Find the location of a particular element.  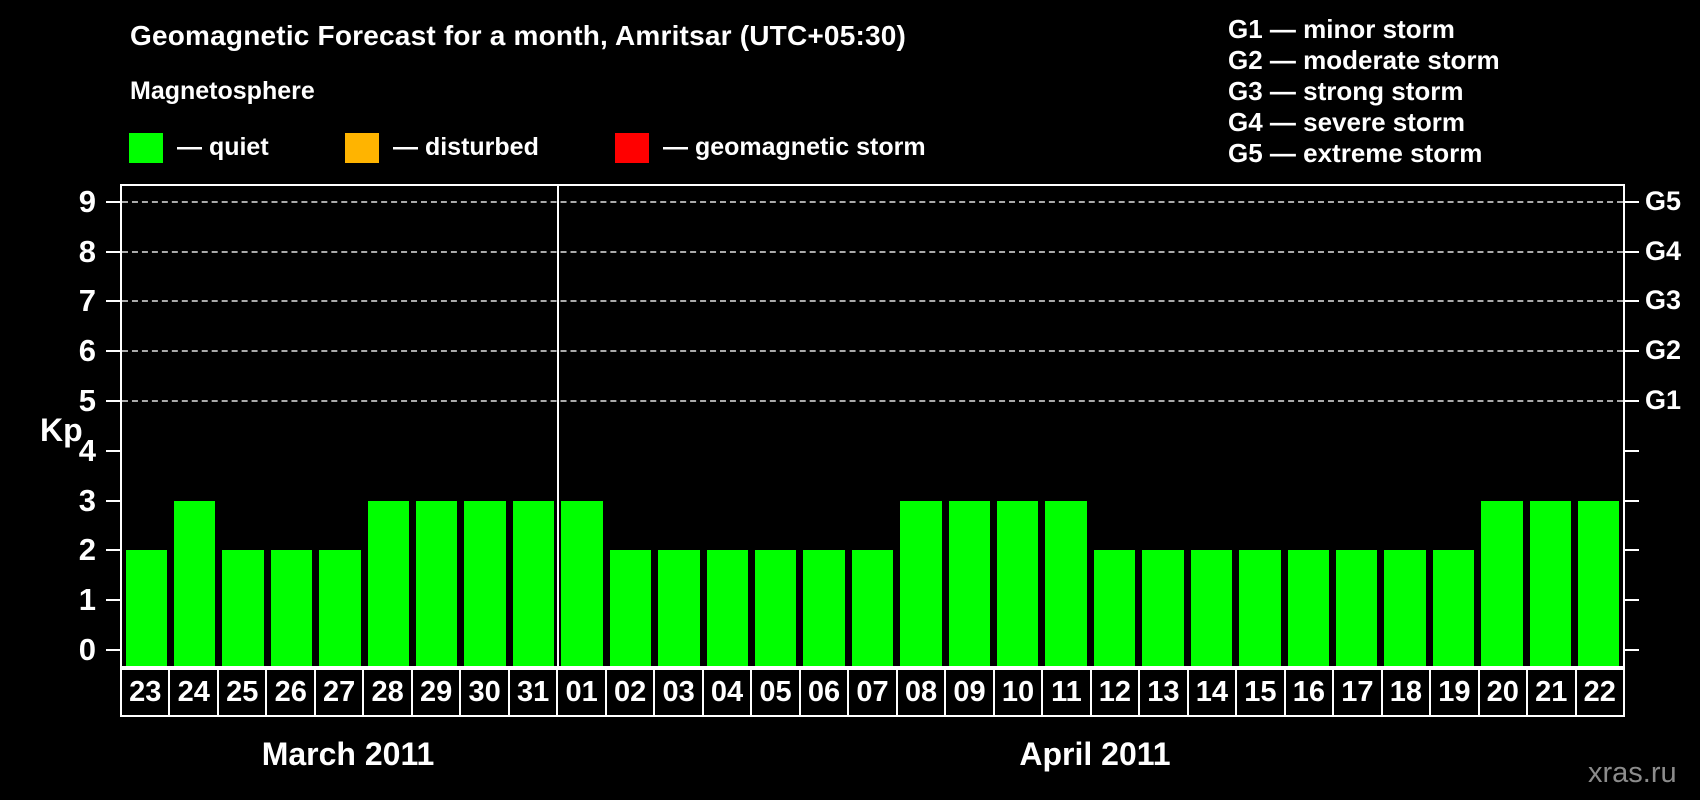

magnetosphere-label: Magnetosphere is located at coordinates (222, 91).